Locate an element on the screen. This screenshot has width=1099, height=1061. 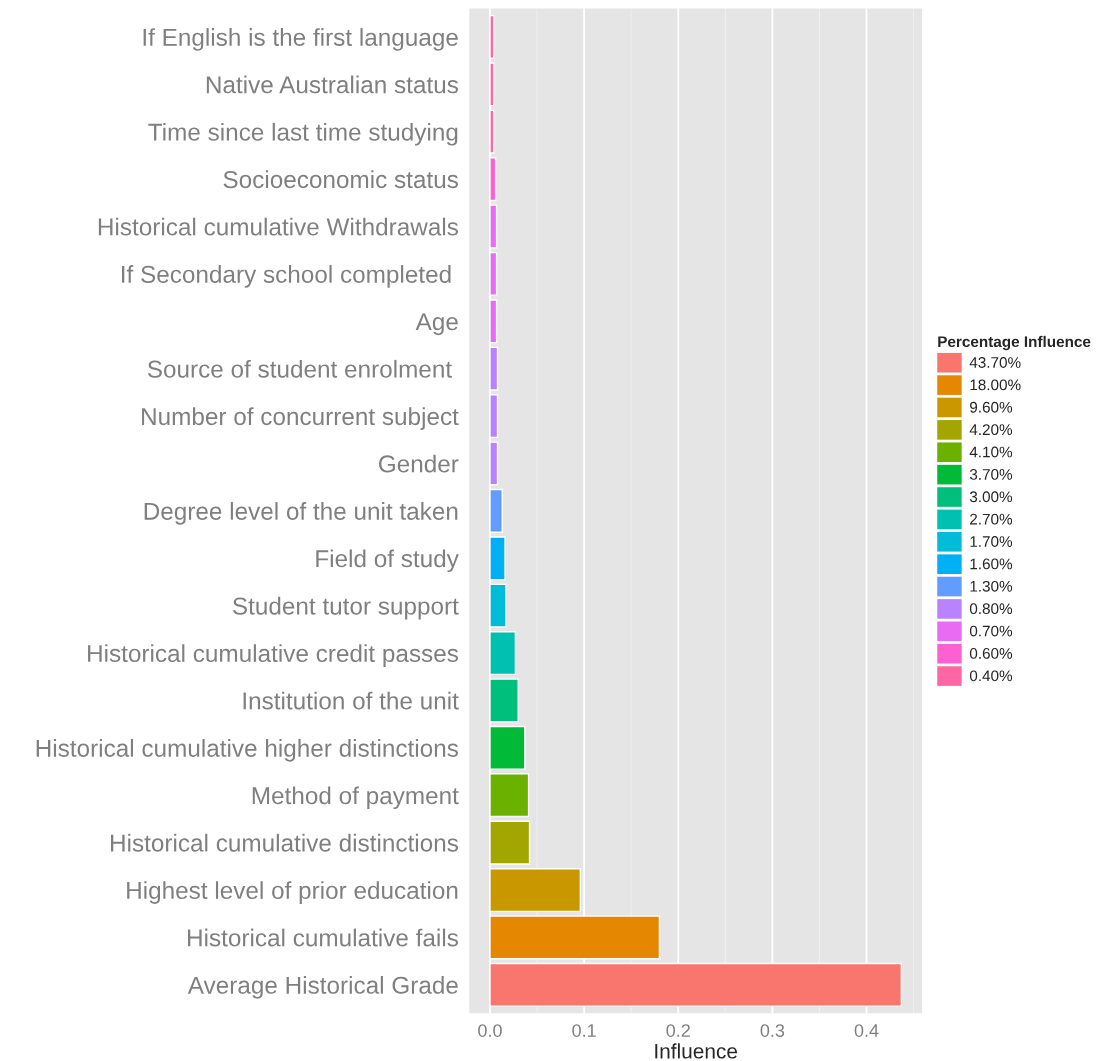
y-tick-label: Socioeconomic status is located at coordinates (340, 179).